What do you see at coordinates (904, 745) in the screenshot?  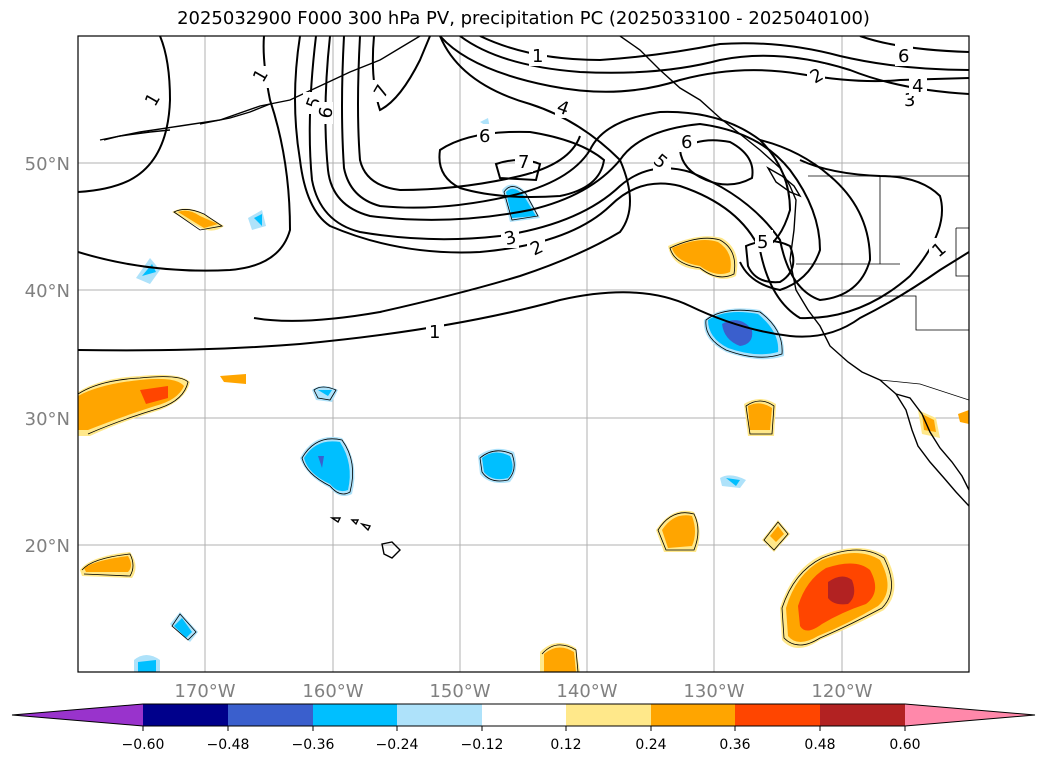 I see `colorbar-tick-label: 0.60` at bounding box center [904, 745].